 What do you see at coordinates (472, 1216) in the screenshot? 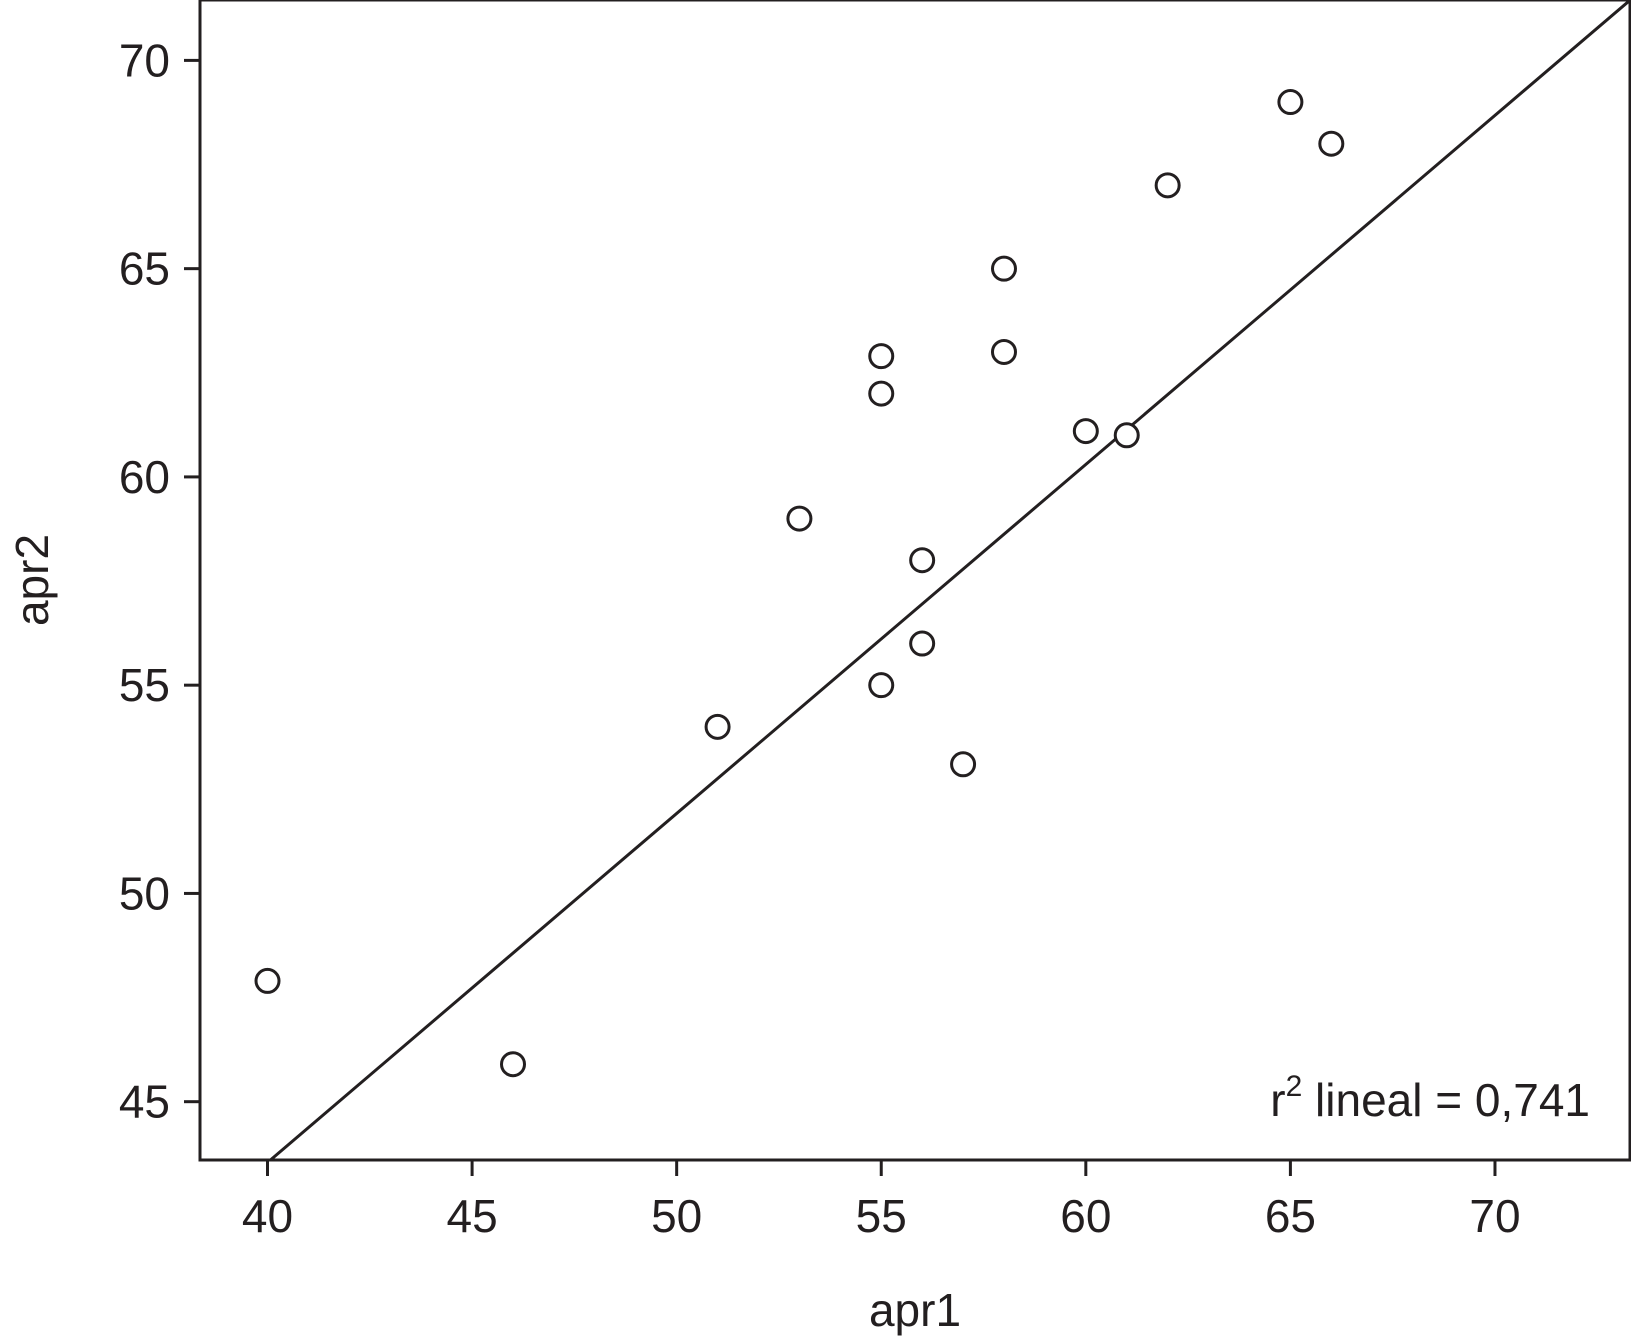
I see `x-tick-label: 45` at bounding box center [472, 1216].